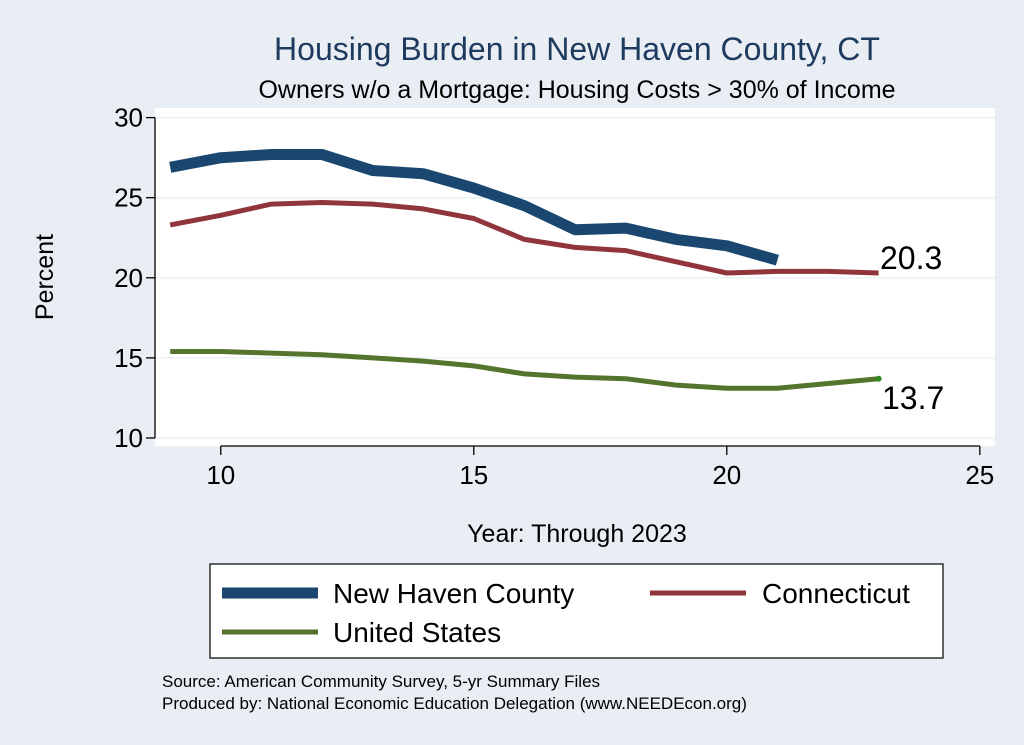 The image size is (1024, 745). Describe the element at coordinates (128, 198) in the screenshot. I see `y-tick-label-25: 25` at that location.